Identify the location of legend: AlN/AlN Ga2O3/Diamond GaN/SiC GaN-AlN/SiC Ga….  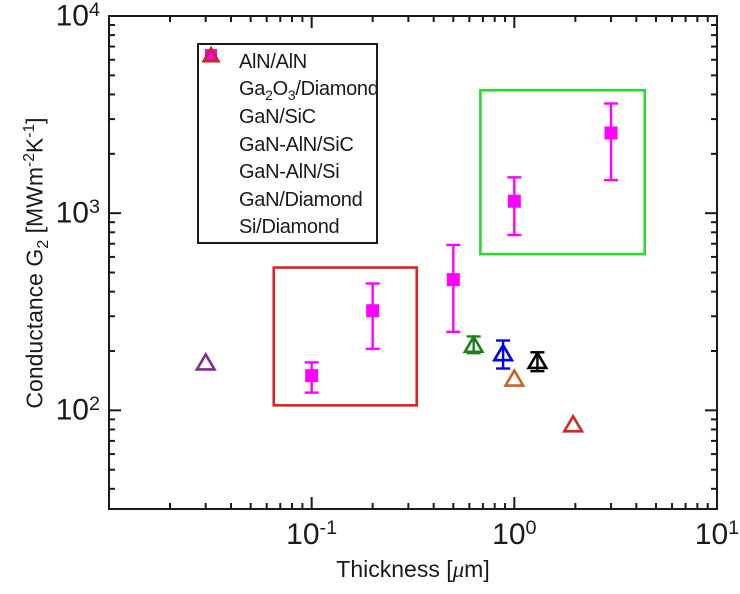
(288, 143).